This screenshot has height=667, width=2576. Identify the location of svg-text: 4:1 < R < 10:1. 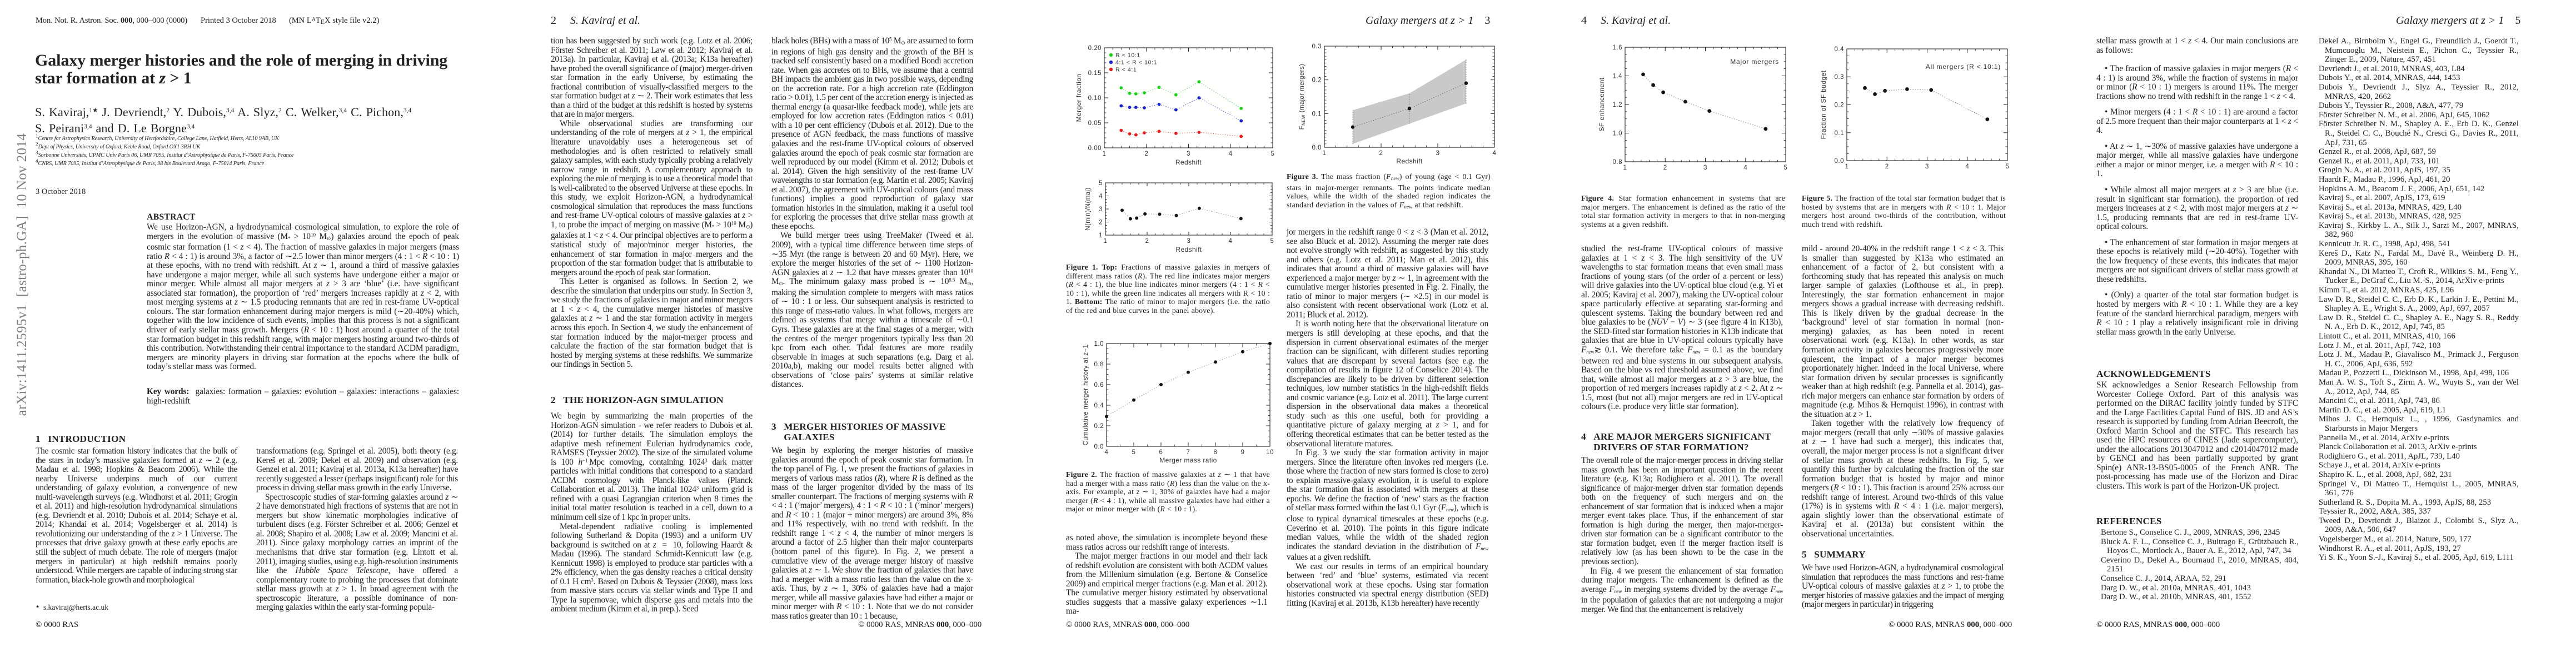
(1136, 62).